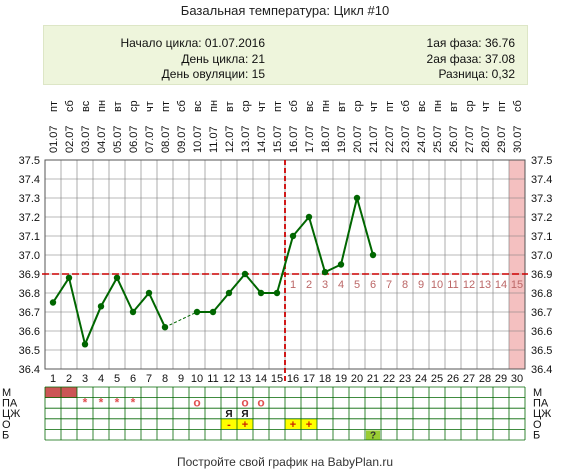 This screenshot has height=476, width=570. I want to click on date-label: 12.07, so click(230, 139).